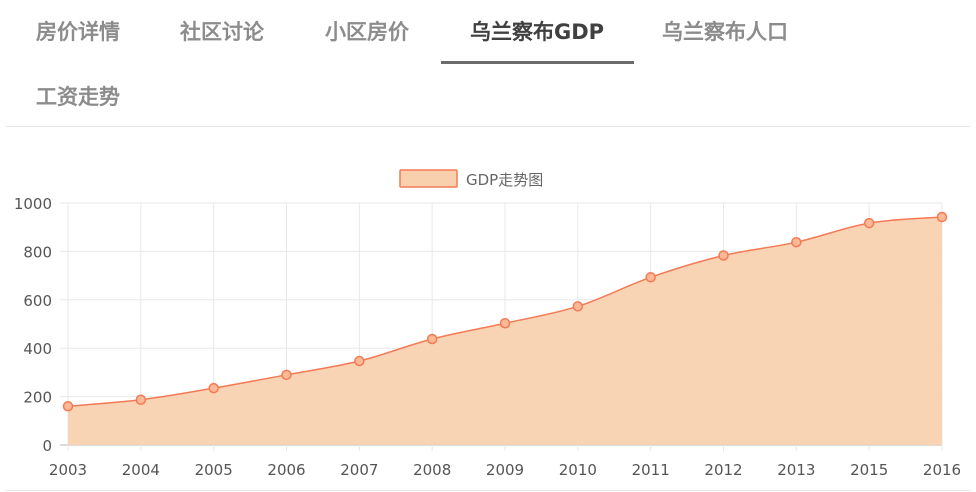 Image resolution: width=976 pixels, height=492 pixels. I want to click on data-point-2009, so click(505, 323).